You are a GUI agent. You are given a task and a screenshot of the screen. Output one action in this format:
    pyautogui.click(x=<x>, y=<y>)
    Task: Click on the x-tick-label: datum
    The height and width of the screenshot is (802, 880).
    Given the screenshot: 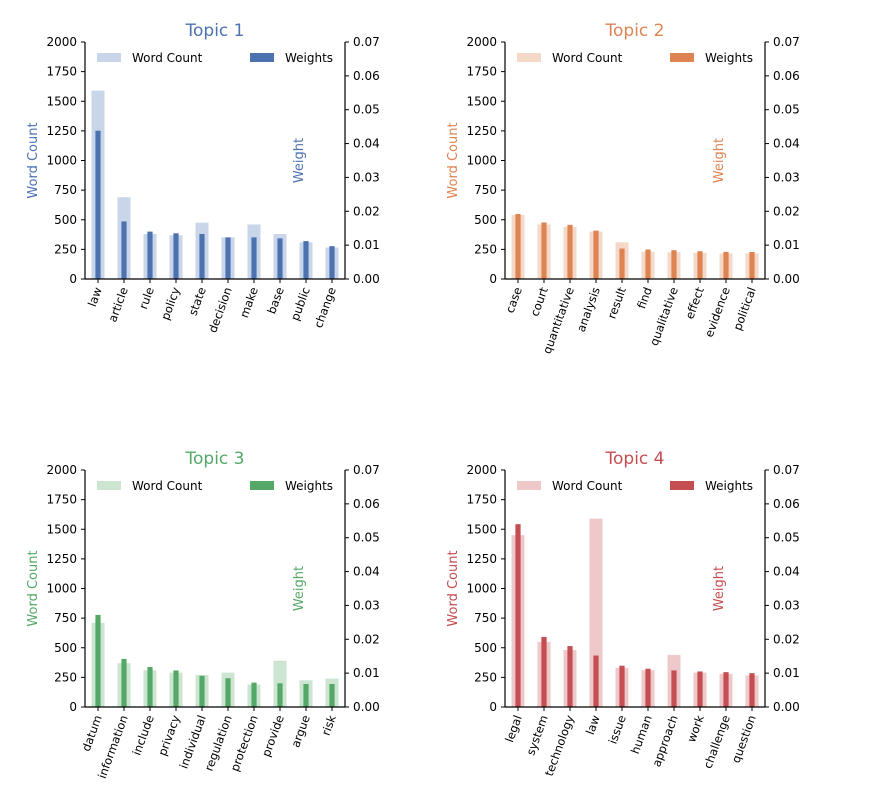 What is the action you would take?
    pyautogui.click(x=92, y=733)
    